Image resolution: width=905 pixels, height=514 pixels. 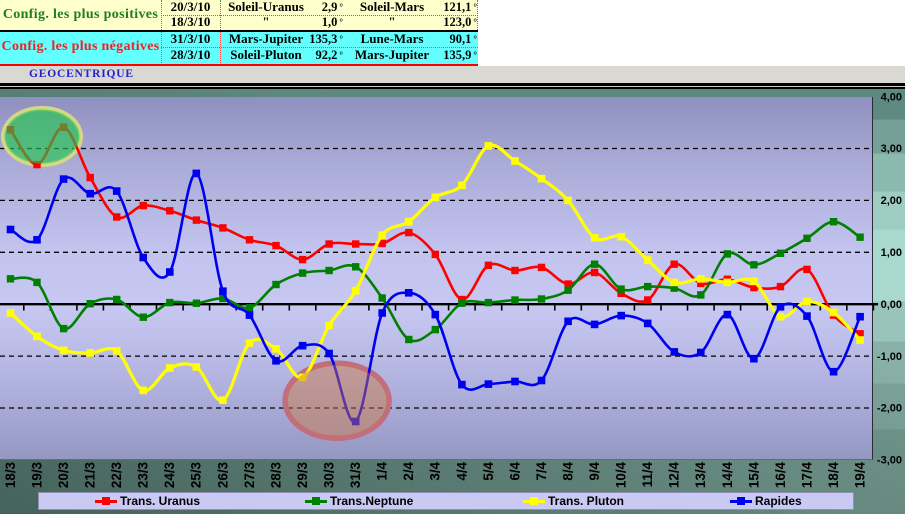 What do you see at coordinates (621, 474) in the screenshot?
I see `svg-text: 10/4` at bounding box center [621, 474].